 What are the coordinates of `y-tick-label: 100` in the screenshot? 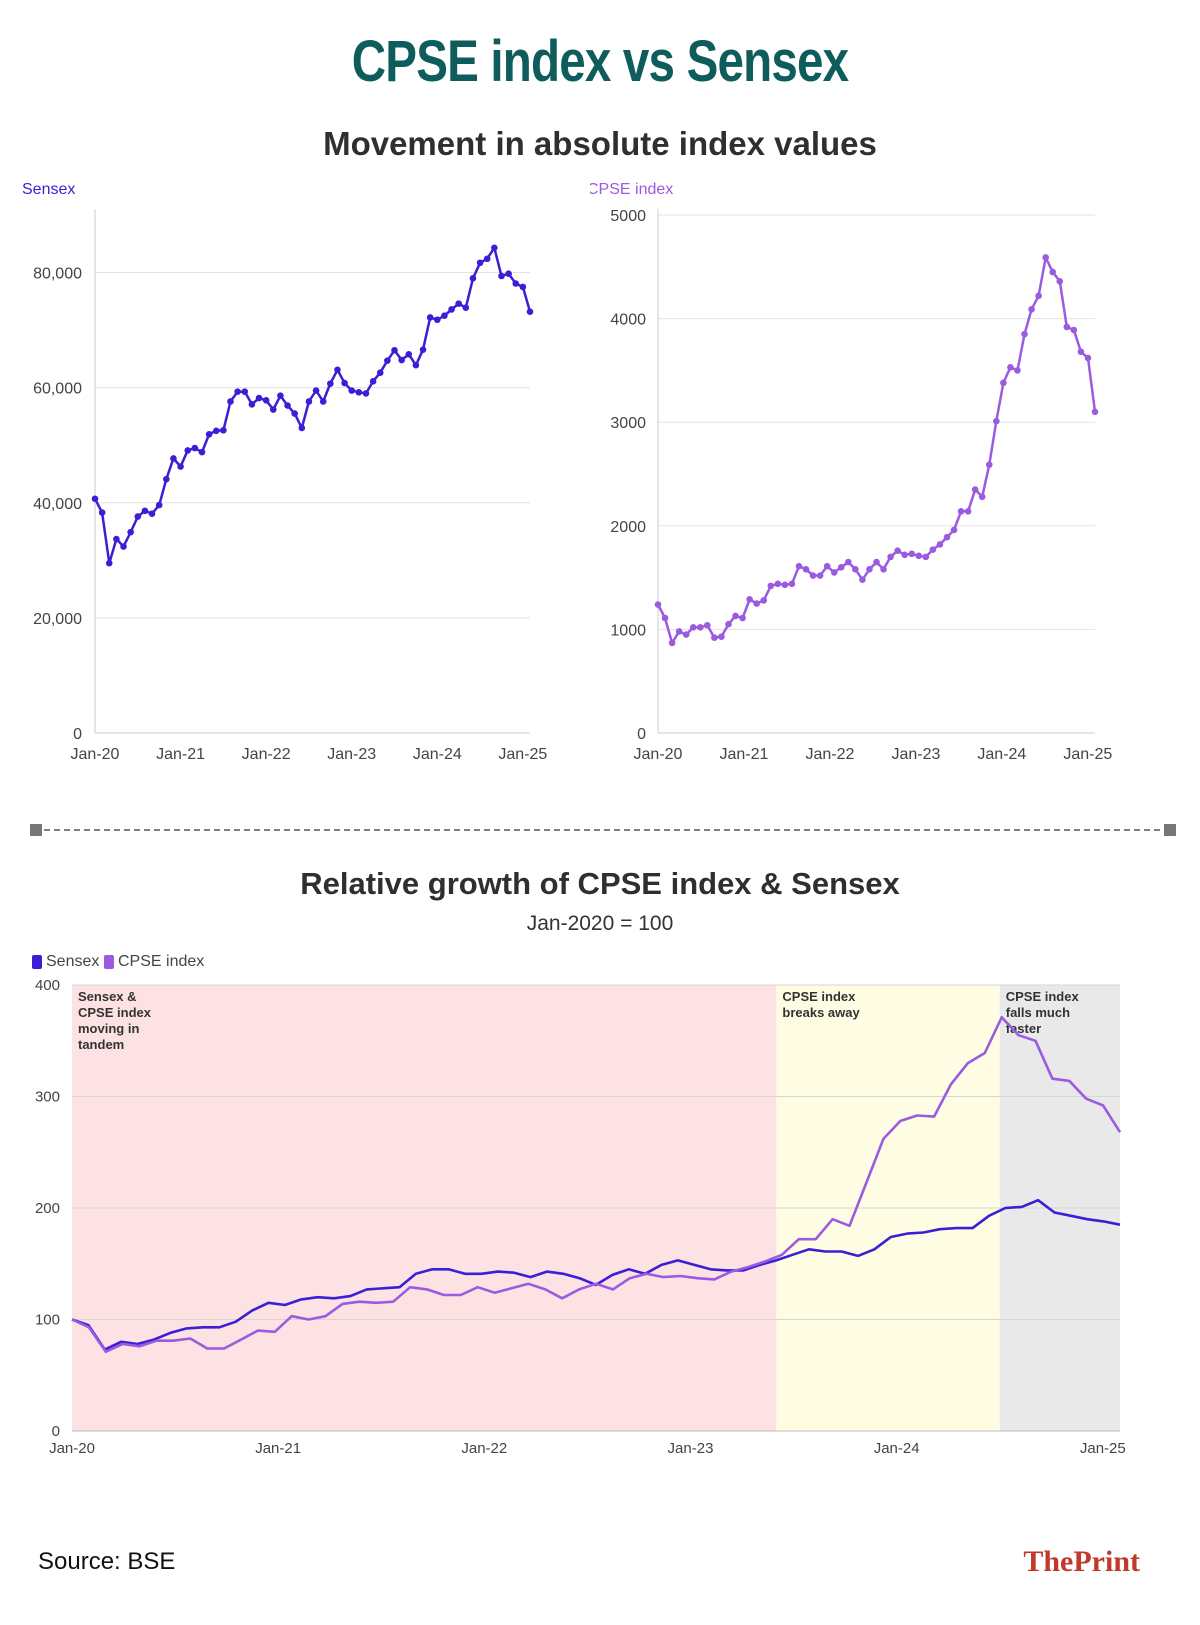 It's located at (47, 1320).